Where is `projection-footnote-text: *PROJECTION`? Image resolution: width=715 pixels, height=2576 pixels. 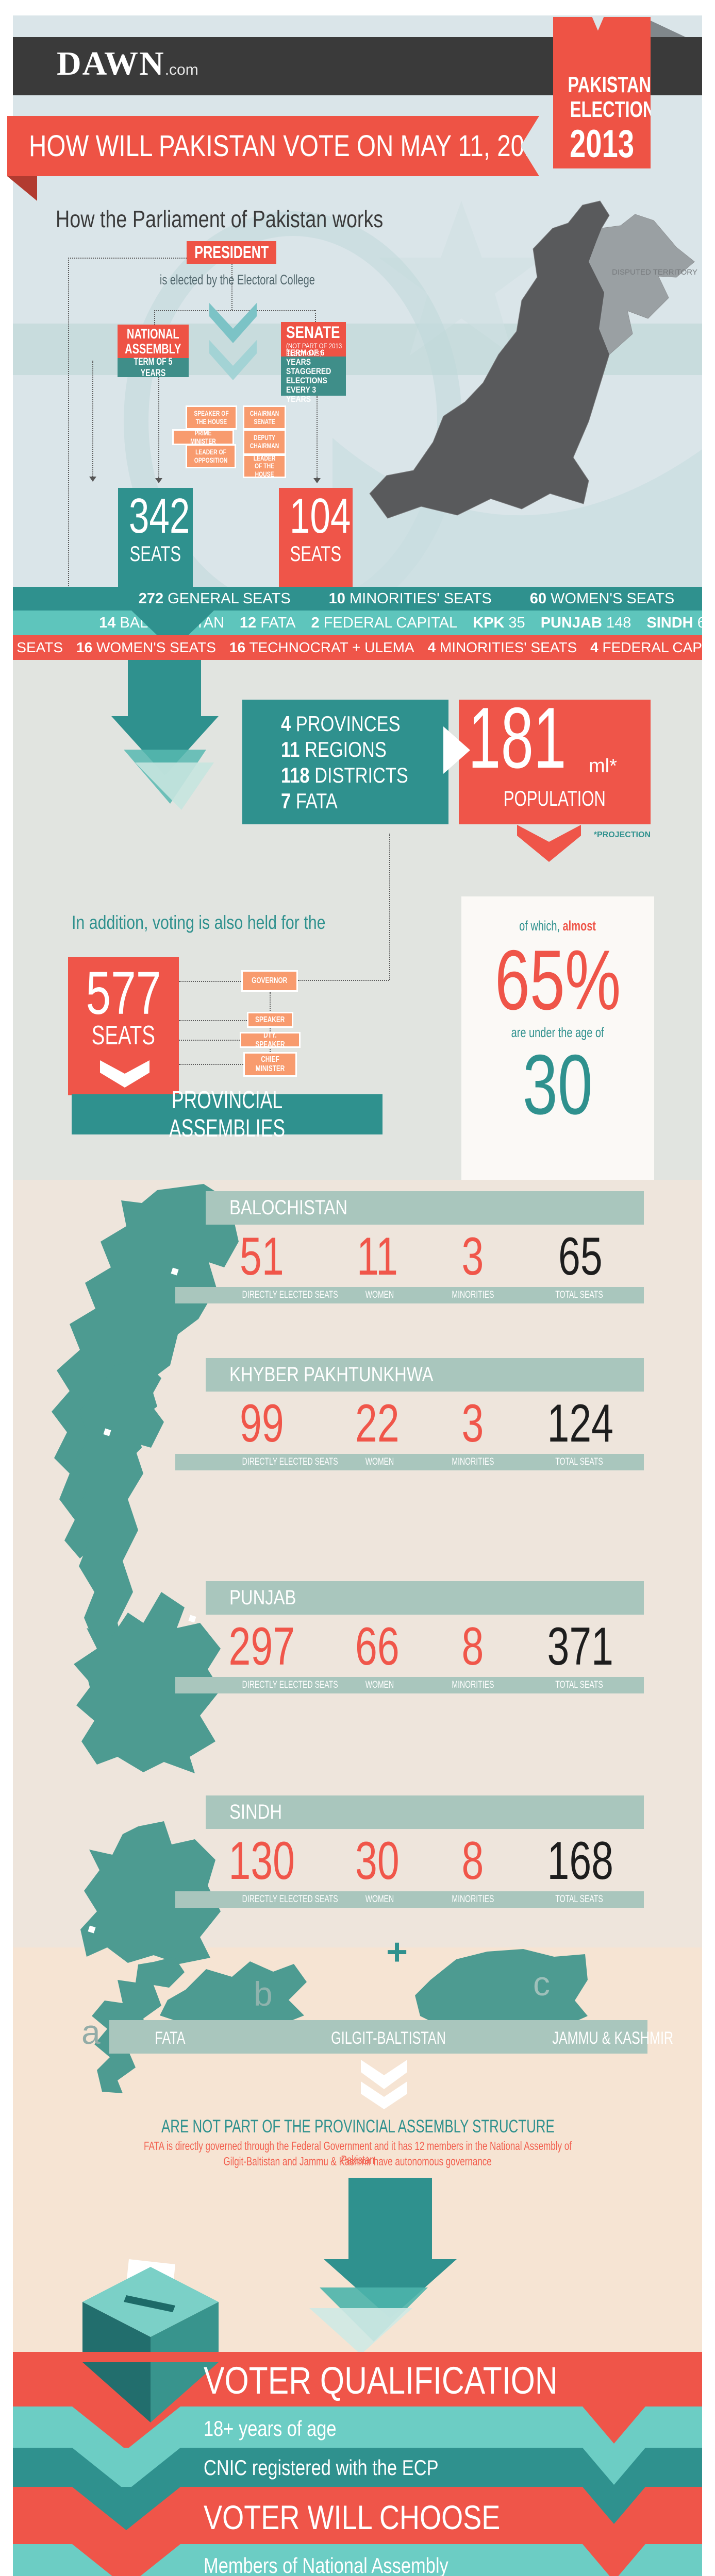 projection-footnote-text: *PROJECTION is located at coordinates (622, 835).